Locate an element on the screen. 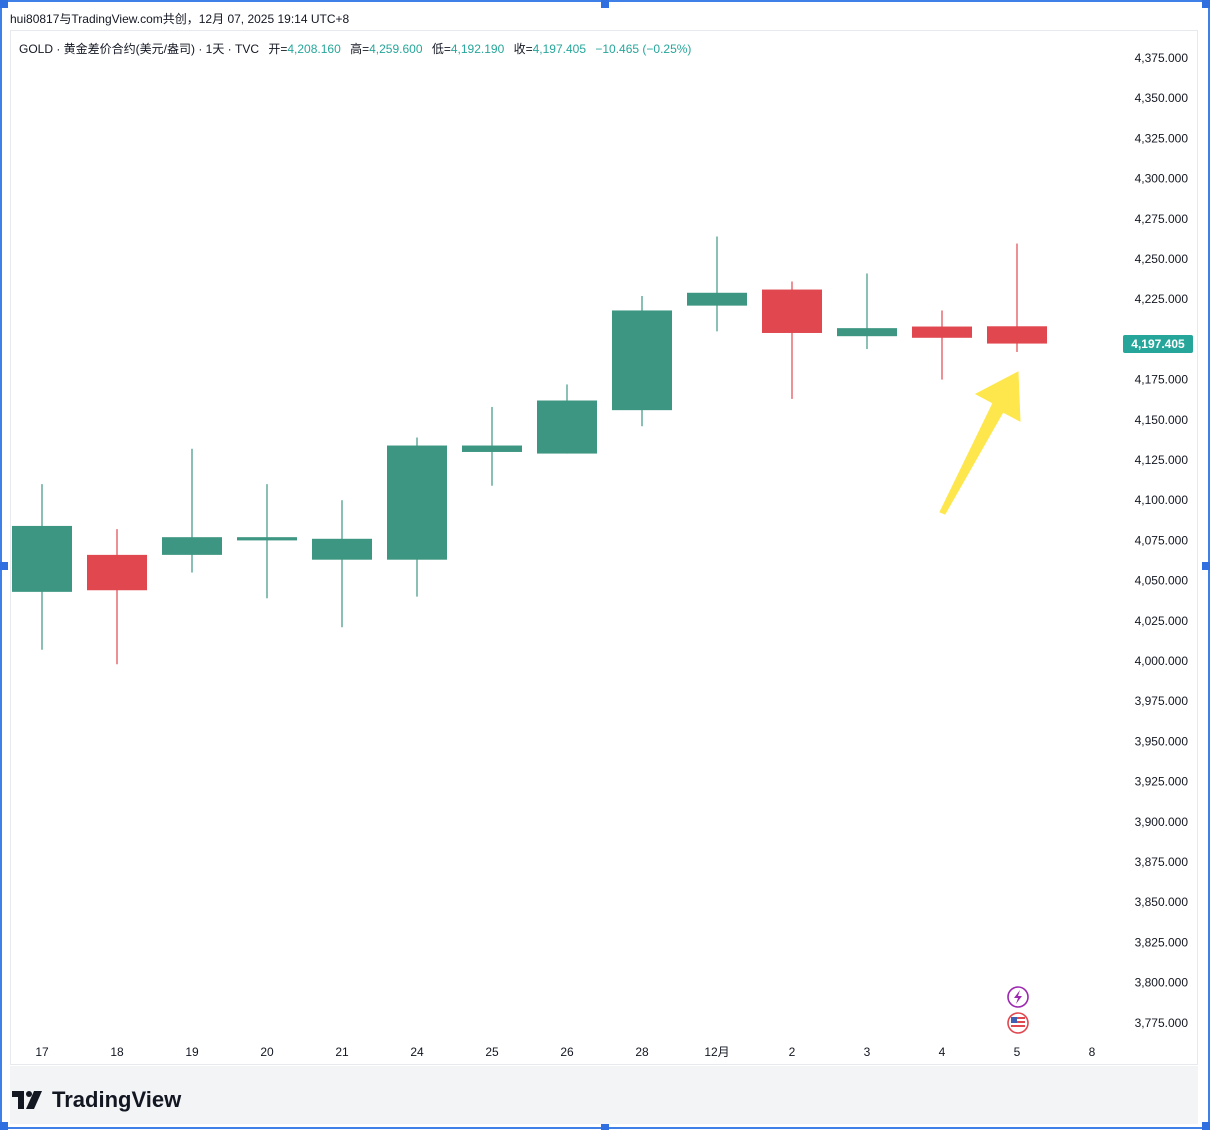  price-tick-label: 3,875.000 is located at coordinates (1162, 862).